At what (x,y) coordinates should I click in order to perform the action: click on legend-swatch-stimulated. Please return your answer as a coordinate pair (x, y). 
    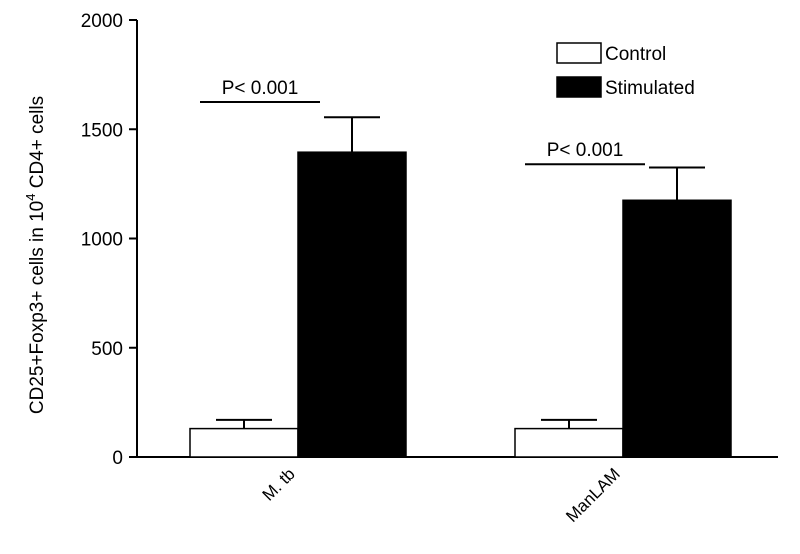
    Looking at the image, I should click on (579, 87).